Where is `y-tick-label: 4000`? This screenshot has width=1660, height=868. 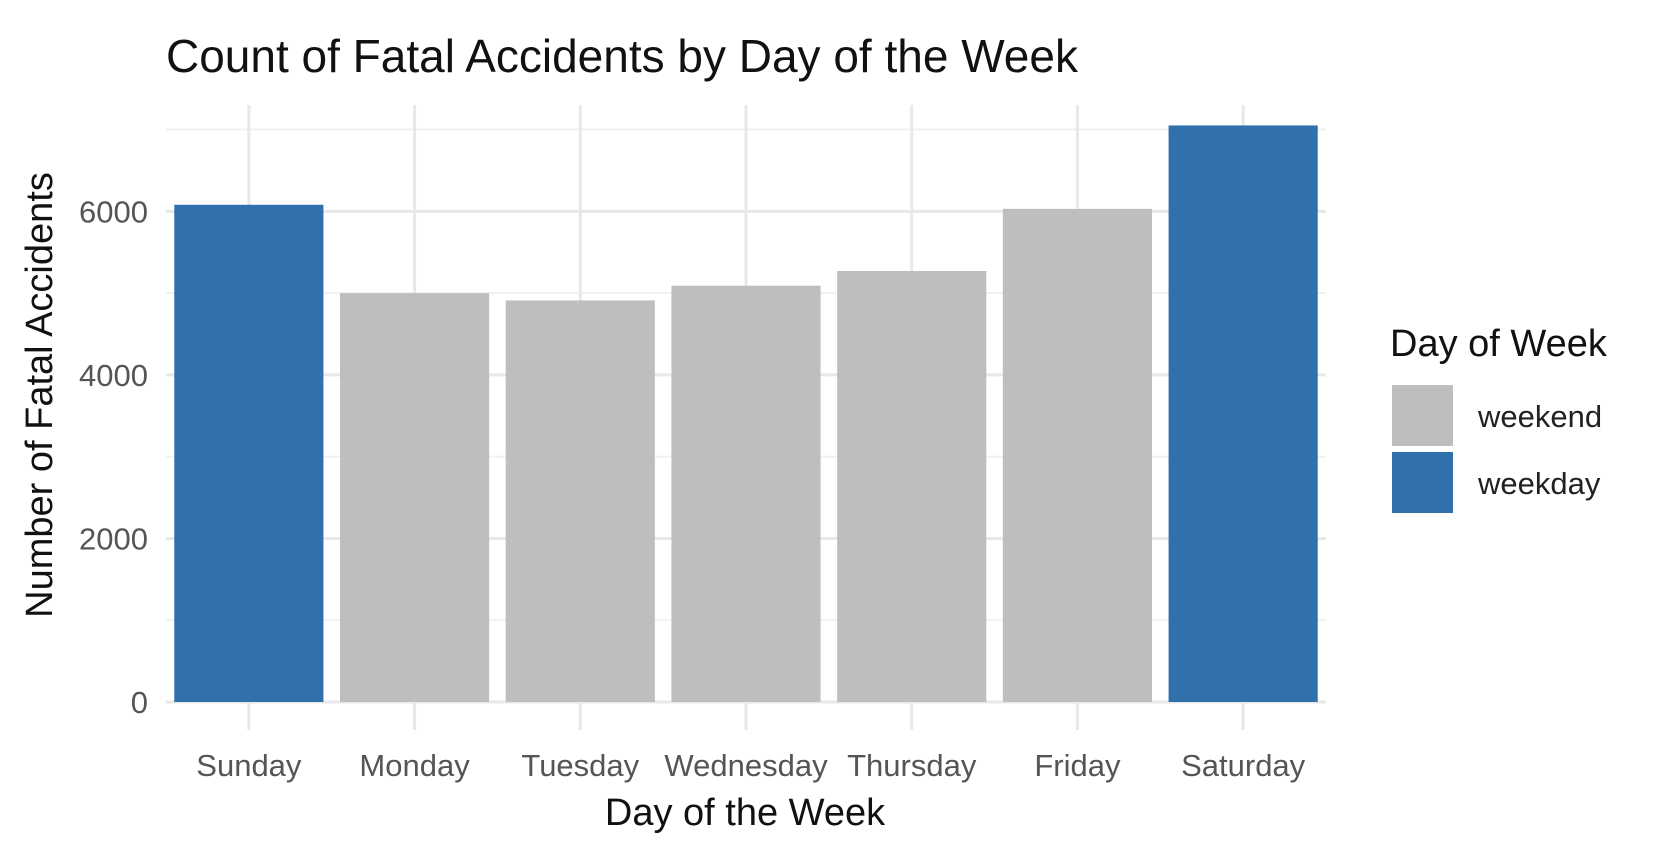 y-tick-label: 4000 is located at coordinates (113, 375).